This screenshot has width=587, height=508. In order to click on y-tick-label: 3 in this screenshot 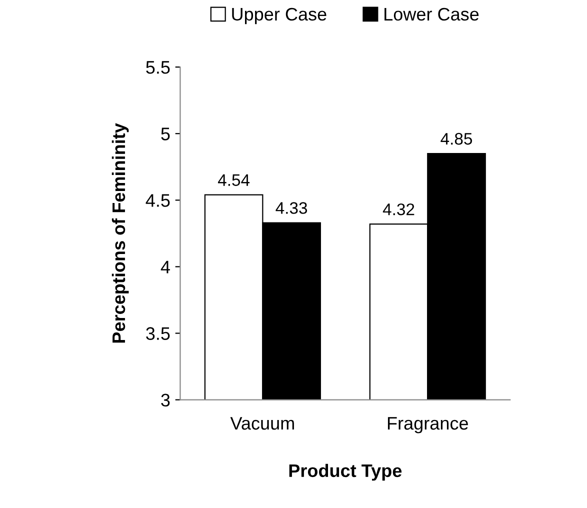, I will do `click(165, 400)`.